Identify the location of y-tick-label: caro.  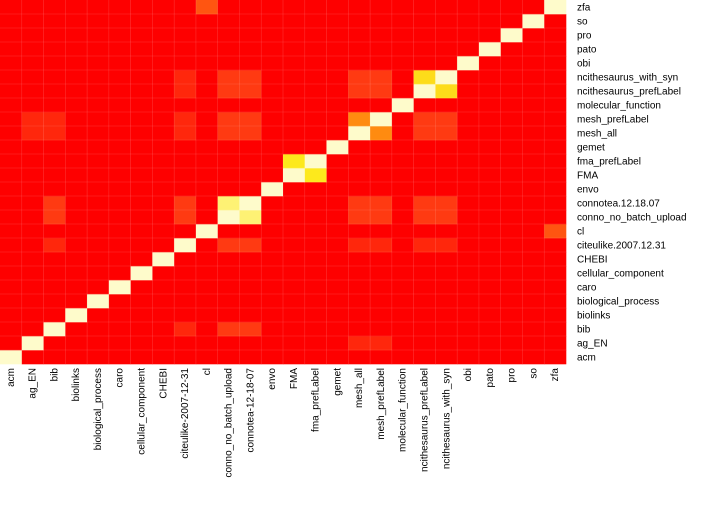
(587, 288).